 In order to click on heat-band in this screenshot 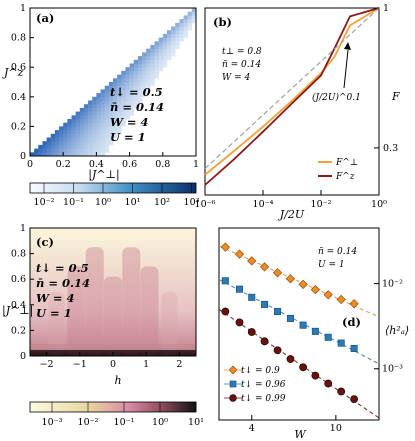, I will do `click(94, 301)`.